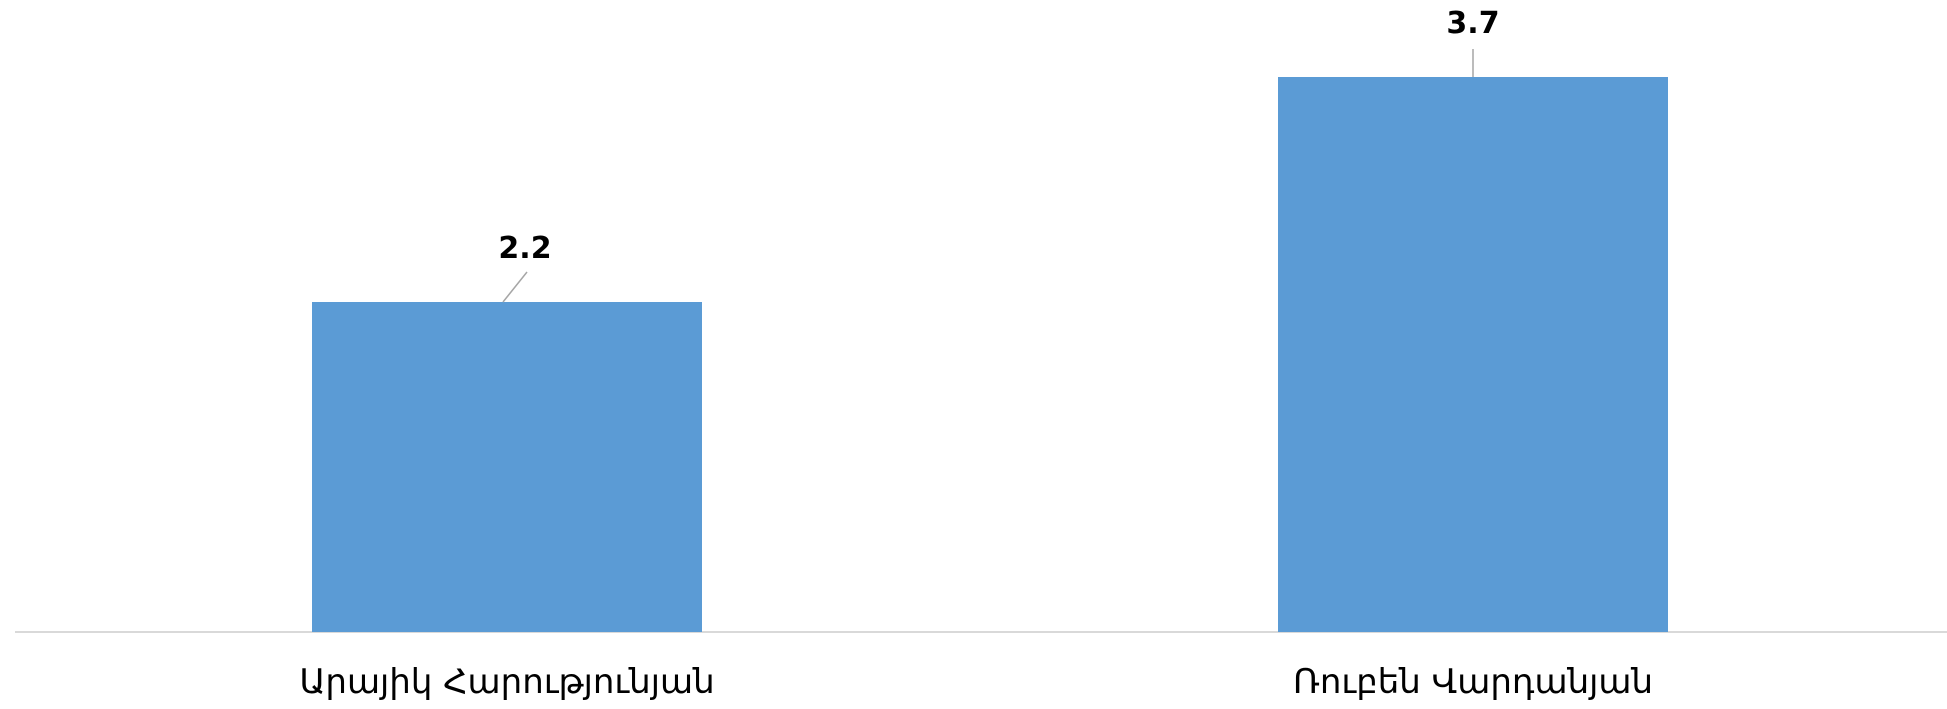 The image size is (1947, 709). Describe the element at coordinates (1473, 682) in the screenshot. I see `category-label-2: Ռուբեն Վարդանյան` at that location.